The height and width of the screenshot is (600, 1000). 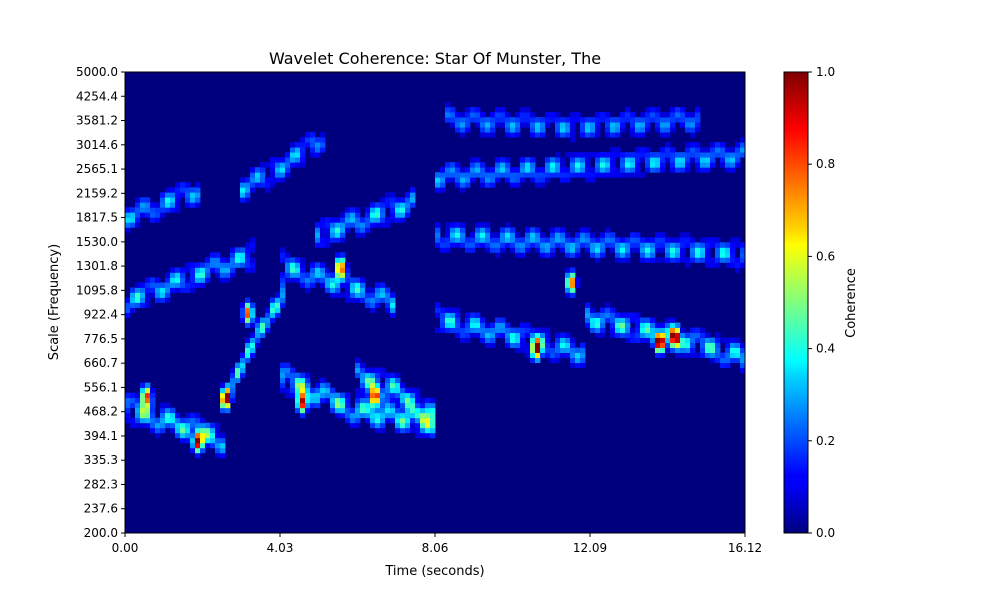 I want to click on chart-title: Wavelet Coherence: Star Of Munster, The, so click(x=435, y=58).